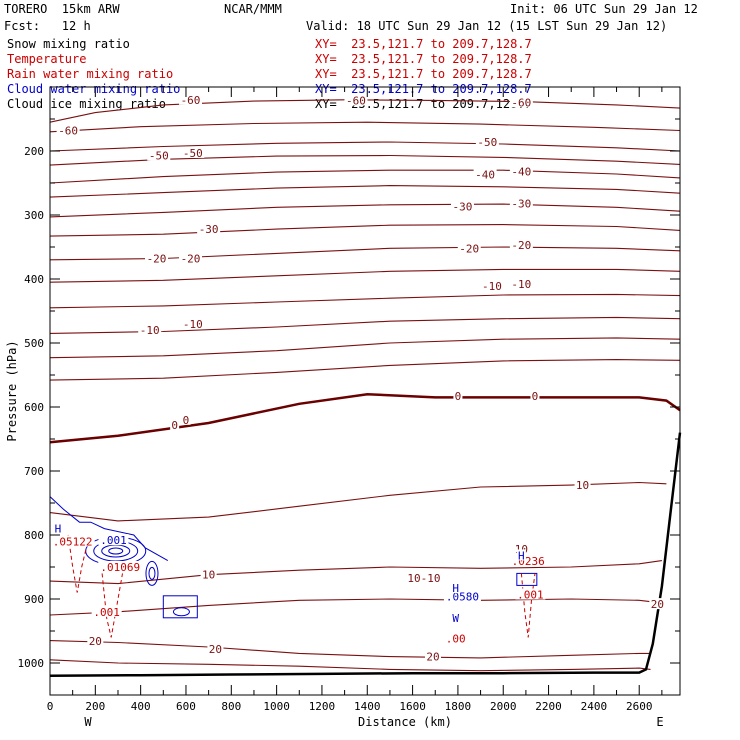 Image resolution: width=740 pixels, height=740 pixels. Describe the element at coordinates (412, 706) in the screenshot. I see `x-tick-label: 1600` at that location.